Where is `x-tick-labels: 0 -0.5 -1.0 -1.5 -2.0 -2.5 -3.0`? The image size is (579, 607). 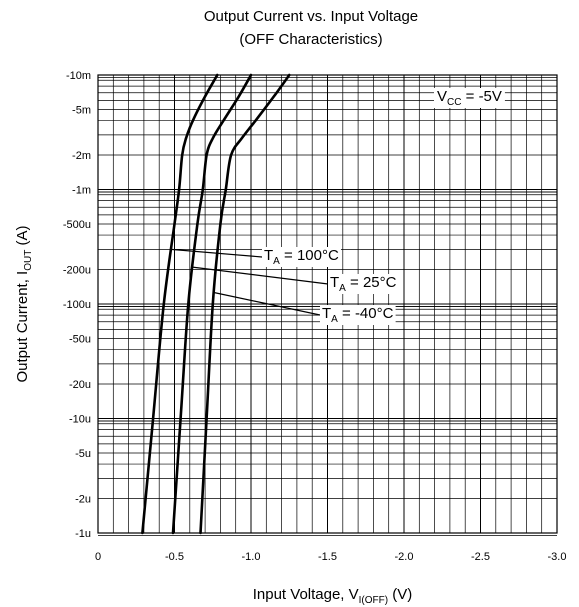
x-tick-labels: 0 -0.5 -1.0 -1.5 -2.0 -2.5 -3.0 is located at coordinates (331, 557).